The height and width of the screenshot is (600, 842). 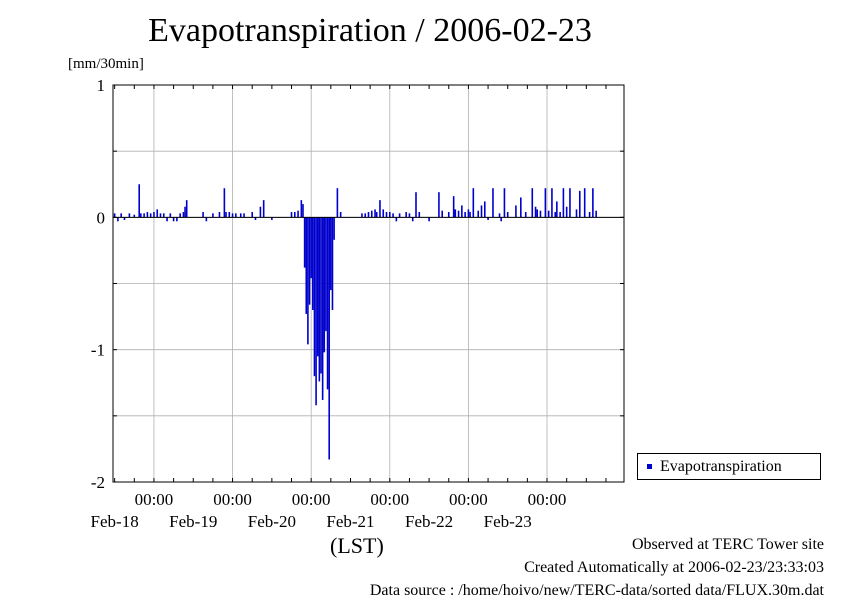 What do you see at coordinates (272, 521) in the screenshot?
I see `x-tick-date-label: Feb-20` at bounding box center [272, 521].